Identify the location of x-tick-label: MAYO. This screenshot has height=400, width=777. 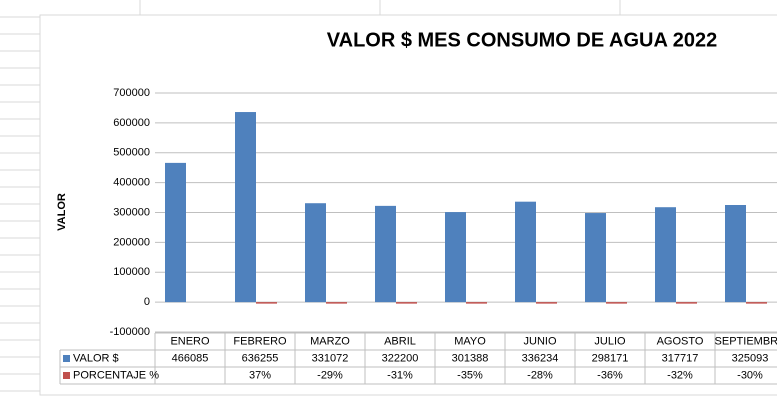
(470, 341).